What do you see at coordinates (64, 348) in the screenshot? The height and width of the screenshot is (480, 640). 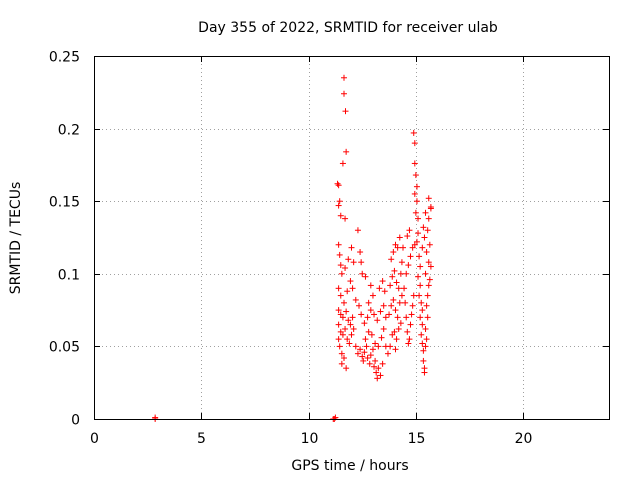 I see `y-tick-label: 0.05` at bounding box center [64, 348].